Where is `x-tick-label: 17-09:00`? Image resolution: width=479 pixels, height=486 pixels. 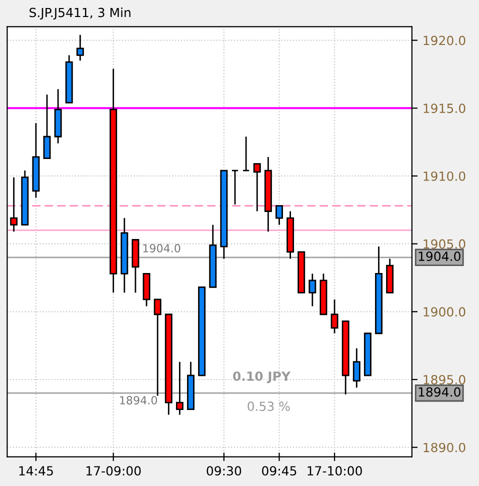 x-tick-label: 17-09:00 is located at coordinates (113, 471).